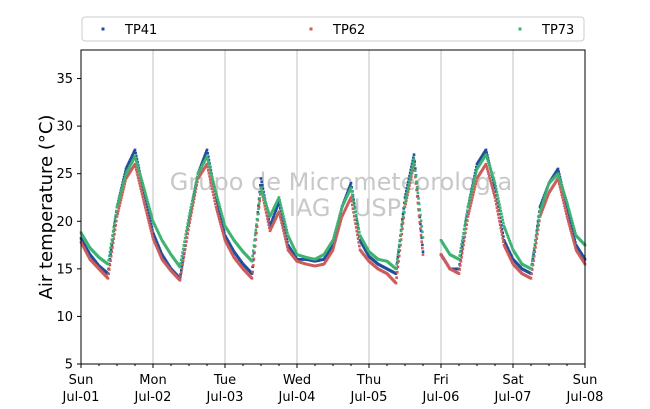  What do you see at coordinates (546, 30) in the screenshot?
I see `legend-item-tp73: TP73` at bounding box center [546, 30].